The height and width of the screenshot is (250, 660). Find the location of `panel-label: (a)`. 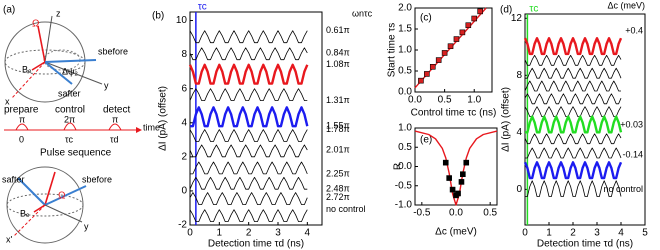

panel-label: (a) is located at coordinates (9, 10).